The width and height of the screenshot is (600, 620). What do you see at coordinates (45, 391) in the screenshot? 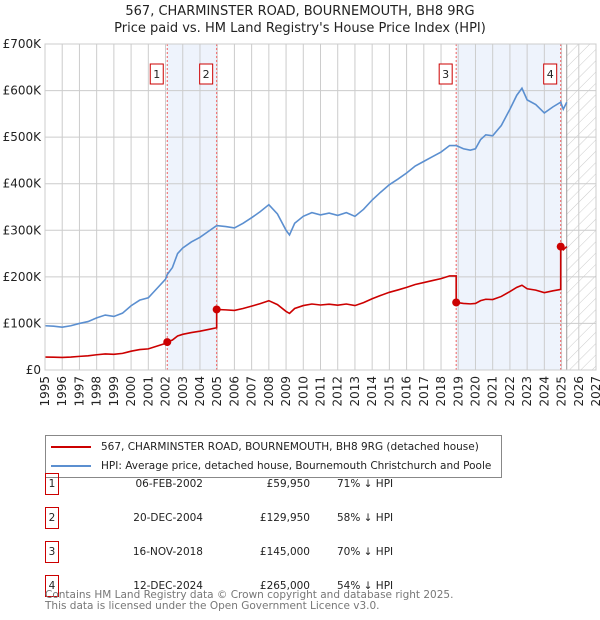
I see `x-tick-label: 1995` at bounding box center [45, 391].